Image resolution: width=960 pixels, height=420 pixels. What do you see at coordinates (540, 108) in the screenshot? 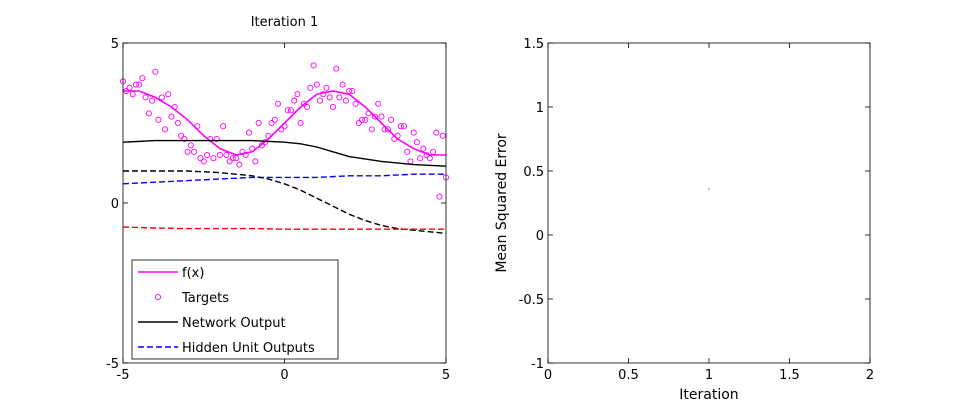
I see `y-tick-label: 1` at bounding box center [540, 108].